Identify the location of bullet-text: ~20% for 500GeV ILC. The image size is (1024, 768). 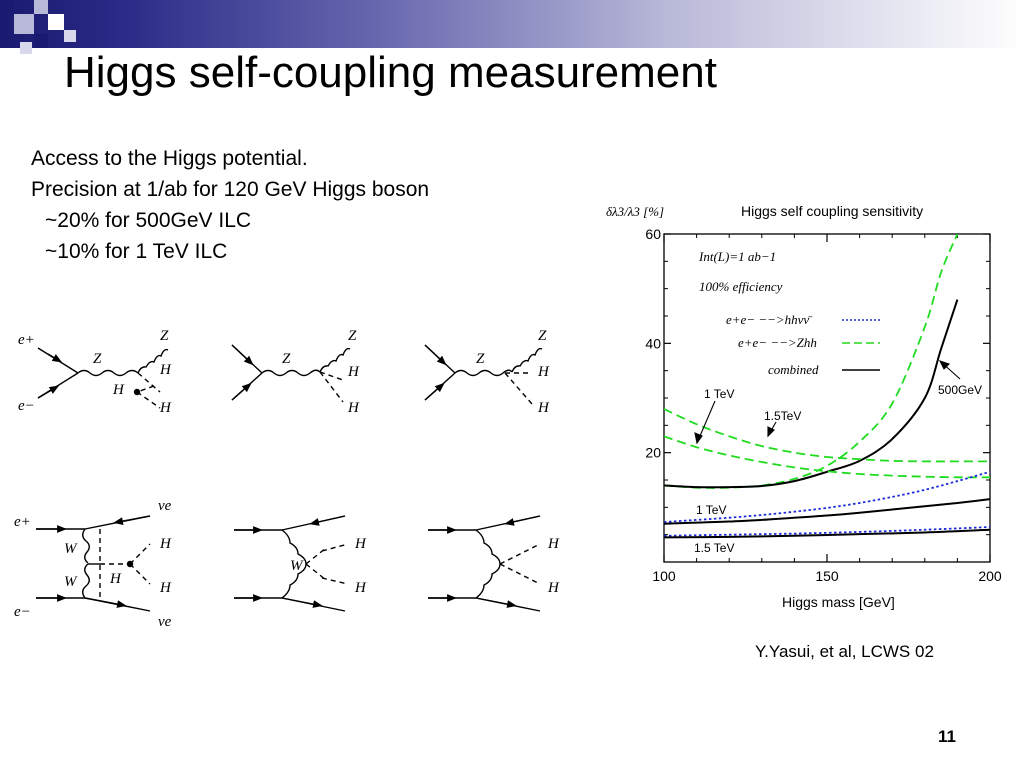
(148, 220).